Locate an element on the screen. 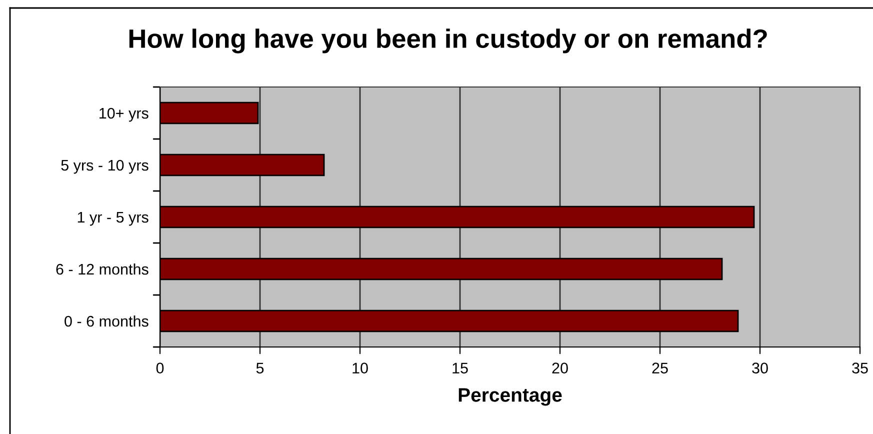  x-tick-label: 35 is located at coordinates (860, 368).